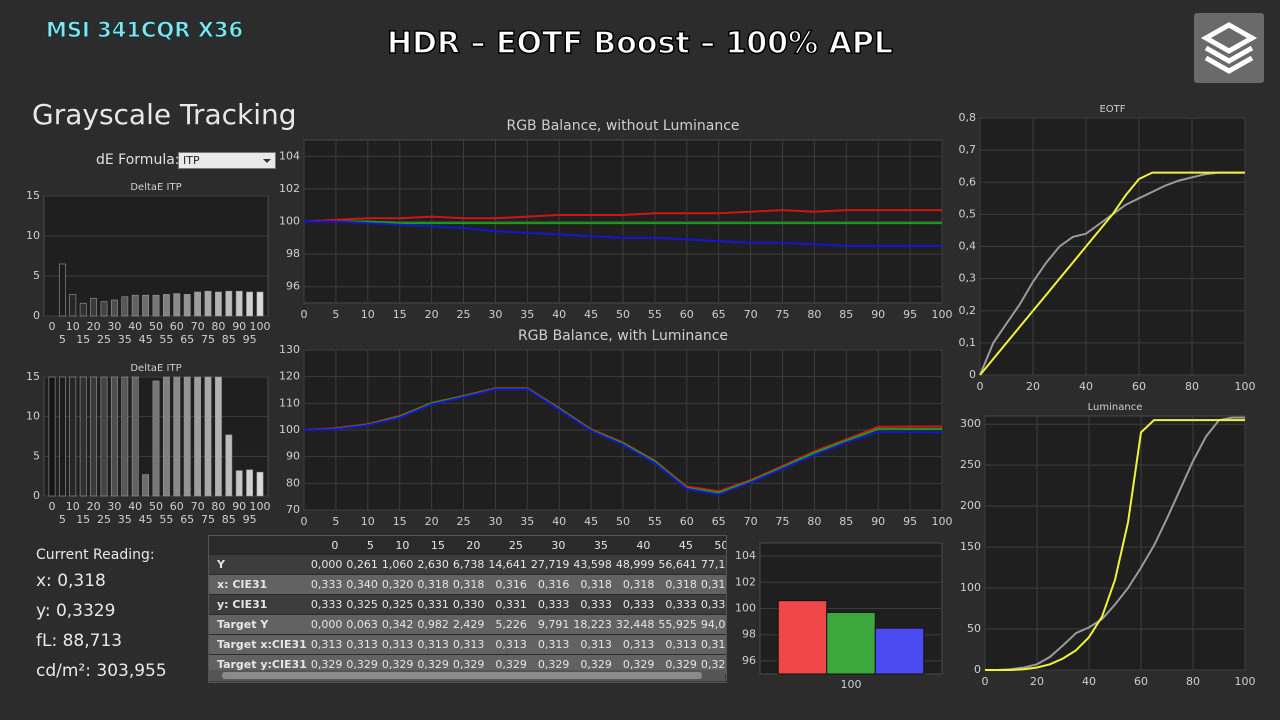 The image size is (1280, 720). I want to click on row-label: Target x:CIE31, so click(259, 644).